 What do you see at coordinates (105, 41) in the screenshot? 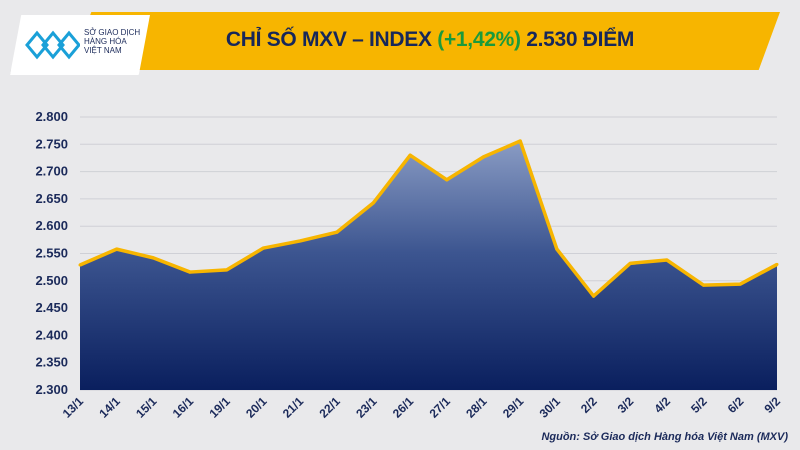
I see `logo-line: HÀNG HÓA` at bounding box center [105, 41].